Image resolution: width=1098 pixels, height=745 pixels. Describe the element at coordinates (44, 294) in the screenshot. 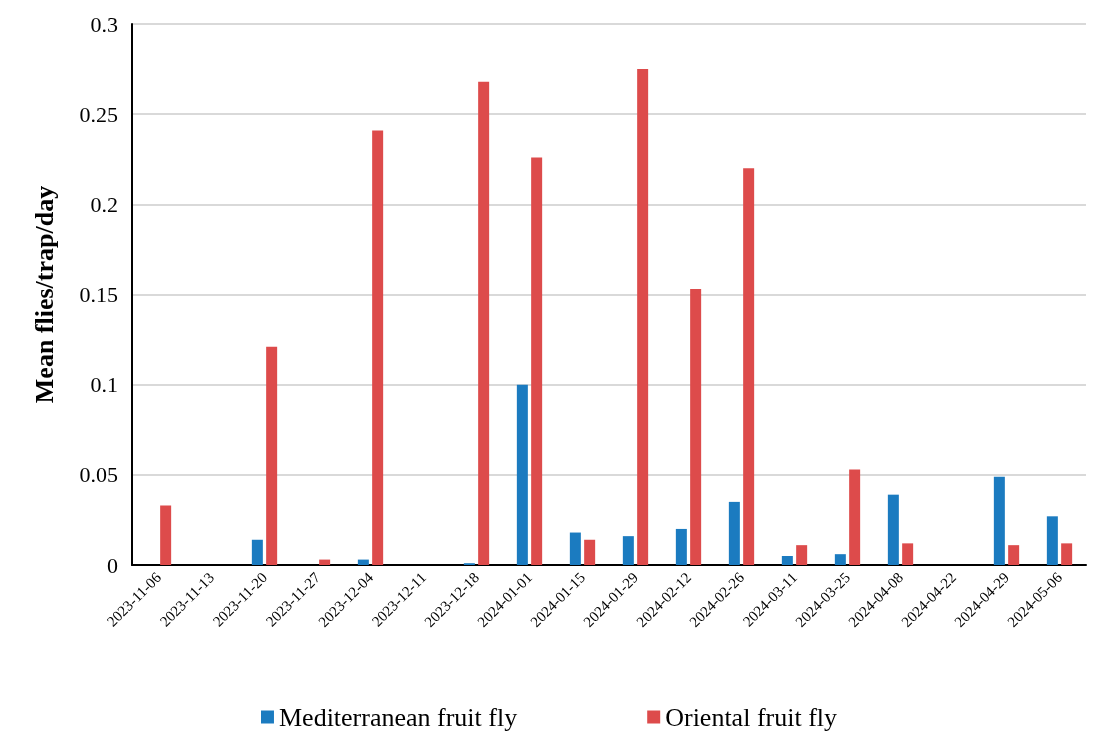

I see `y-axis-title: Mean flies/trap/day` at that location.